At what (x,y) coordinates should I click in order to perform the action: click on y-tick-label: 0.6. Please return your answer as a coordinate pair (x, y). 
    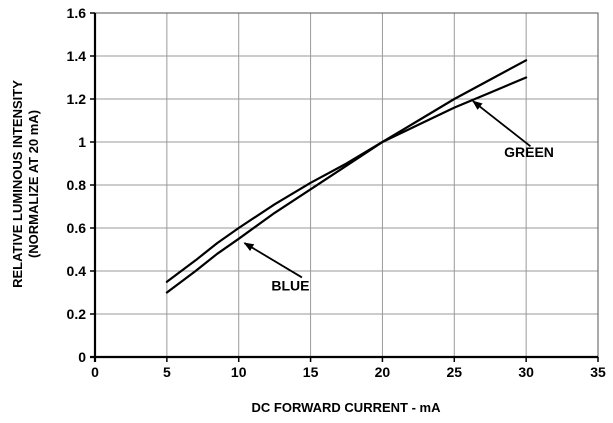
    Looking at the image, I should click on (77, 228).